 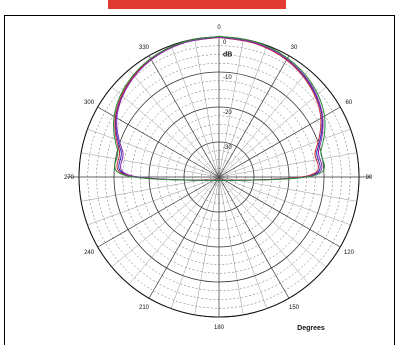 I want to click on radial-tick-label: -10, so click(x=227, y=78).